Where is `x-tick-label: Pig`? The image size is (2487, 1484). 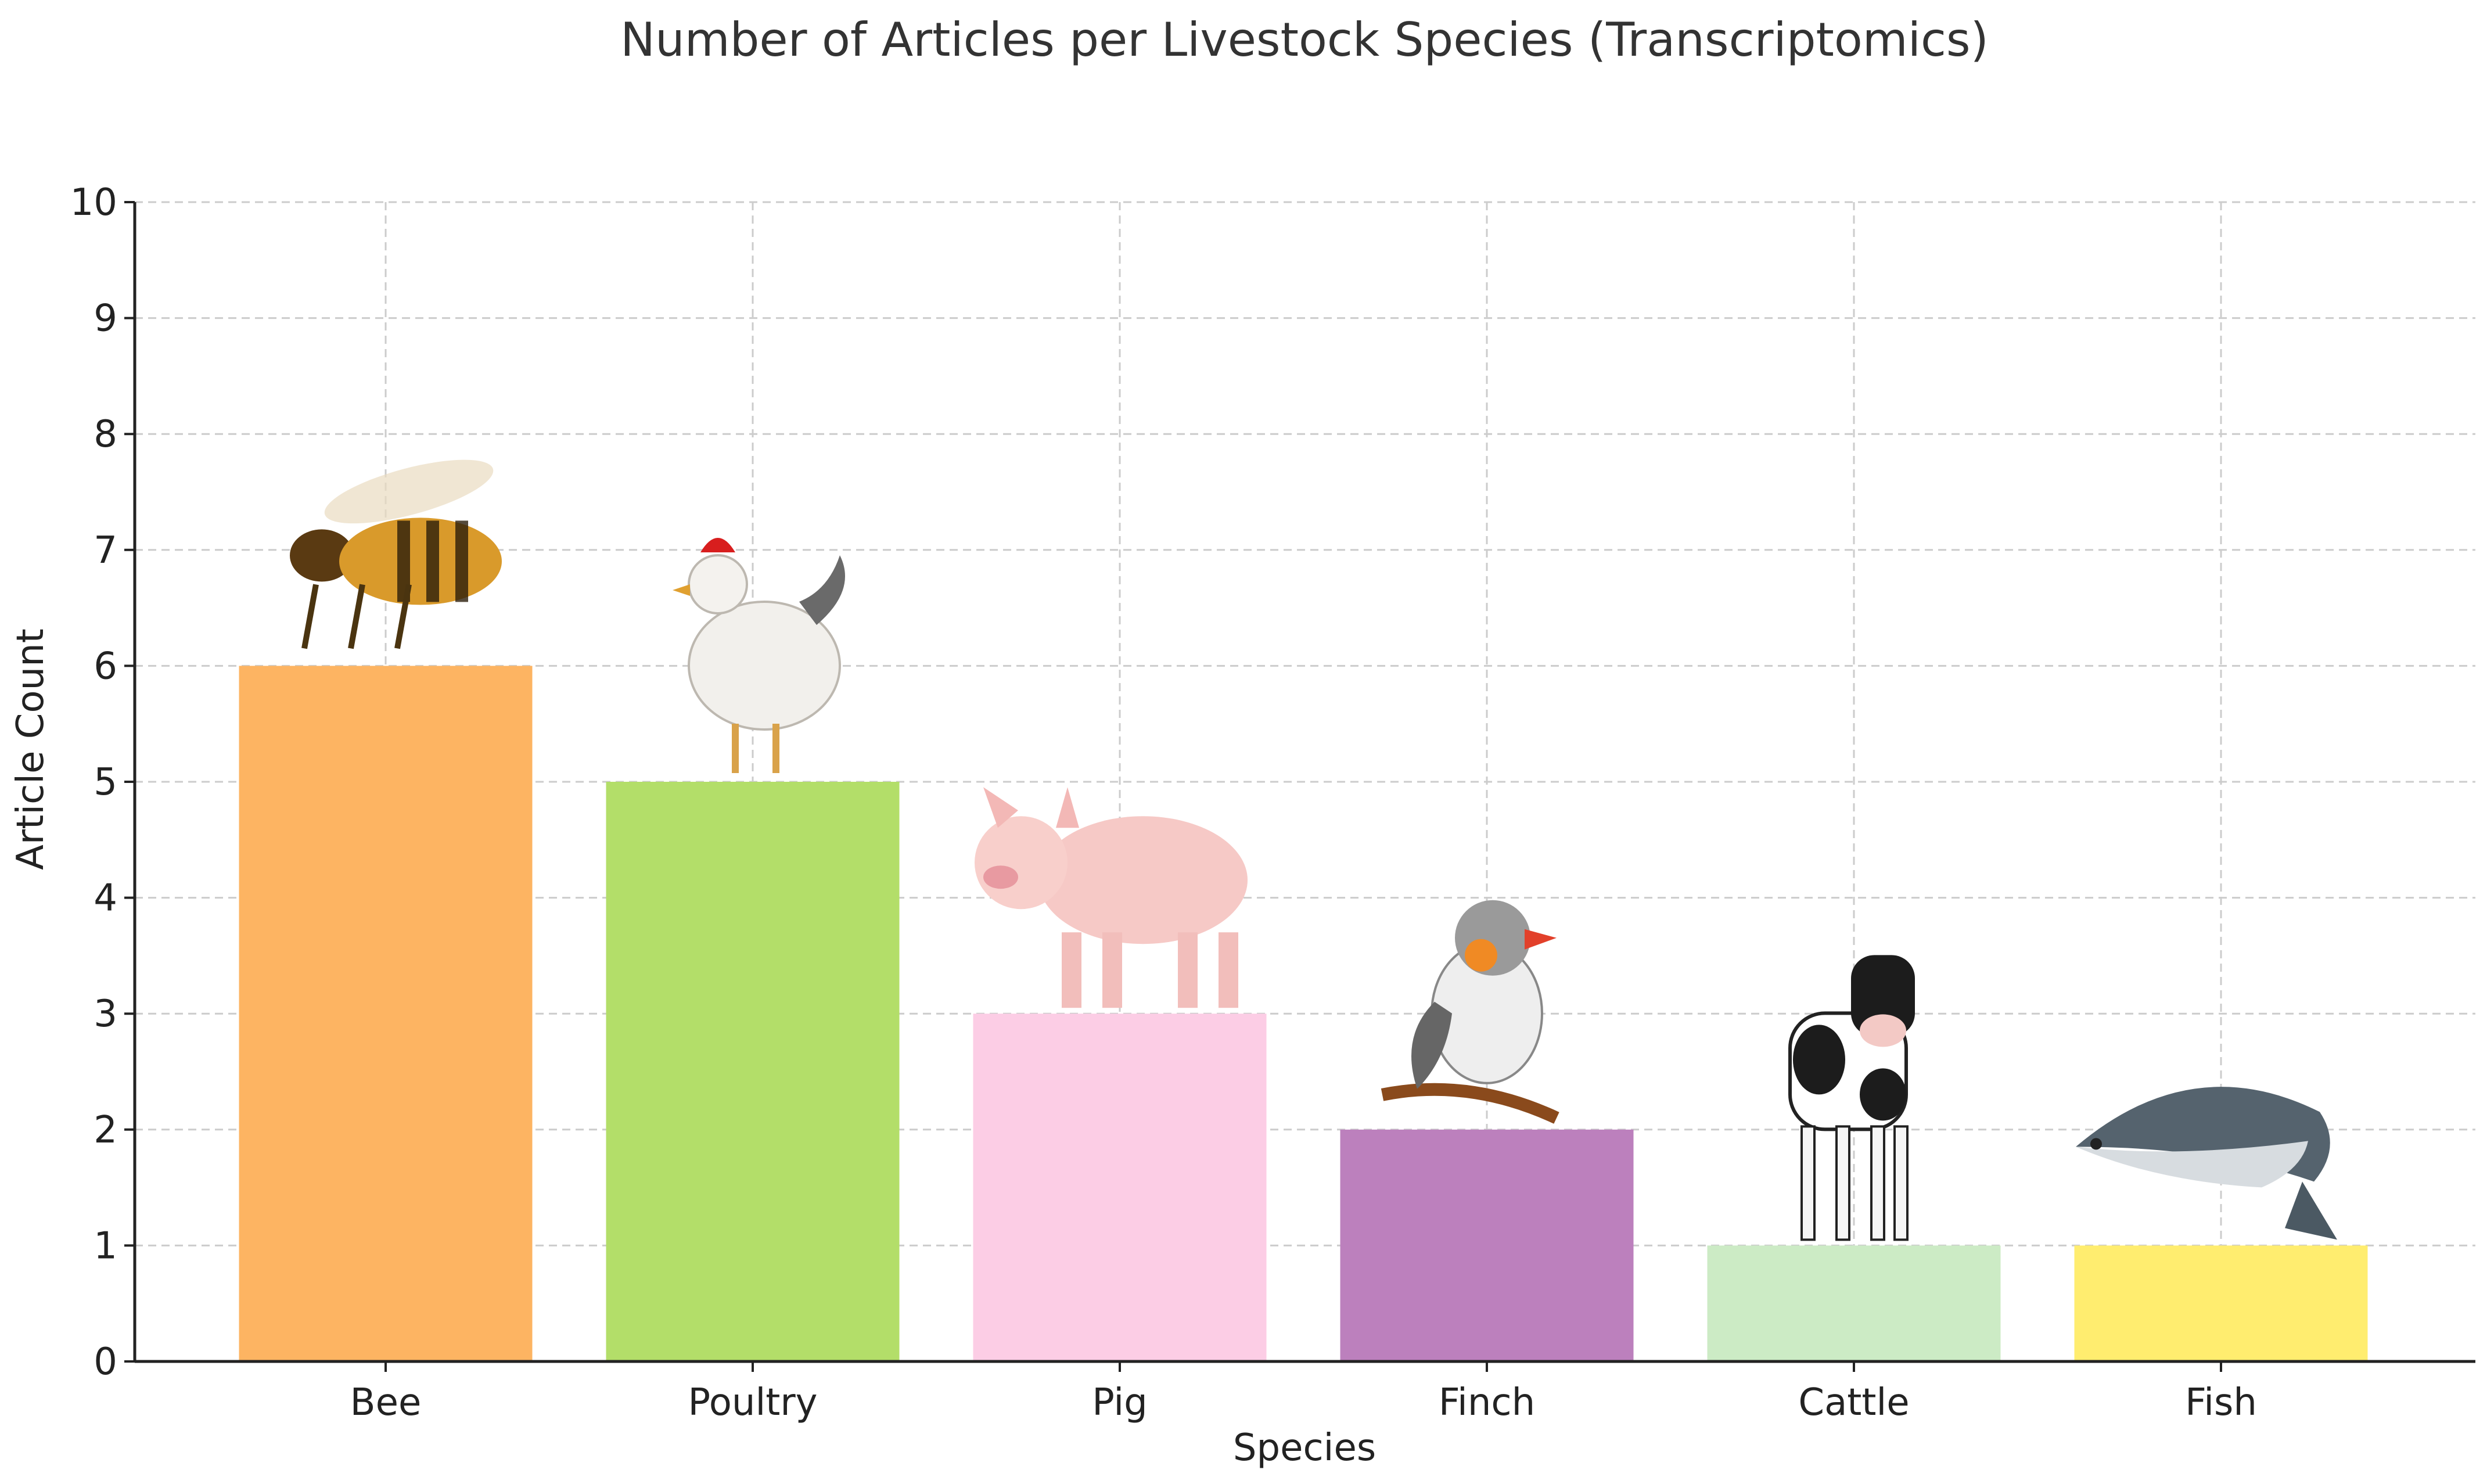 x-tick-label: Pig is located at coordinates (1120, 1402).